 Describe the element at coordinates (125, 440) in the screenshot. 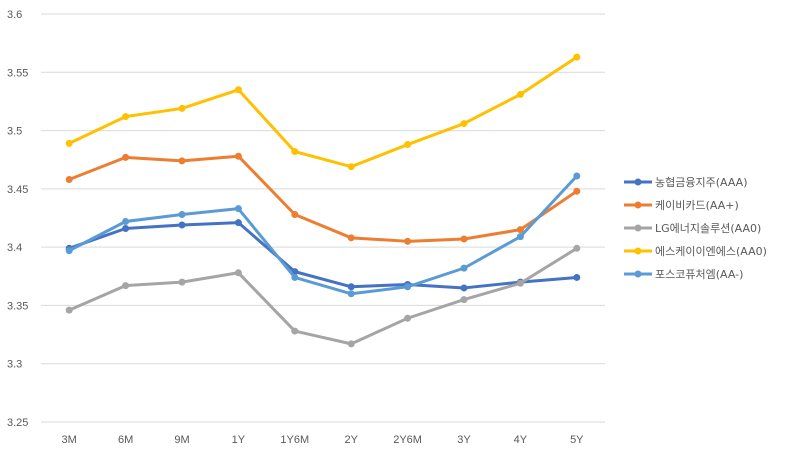

I see `x-tick-label: 6M` at that location.